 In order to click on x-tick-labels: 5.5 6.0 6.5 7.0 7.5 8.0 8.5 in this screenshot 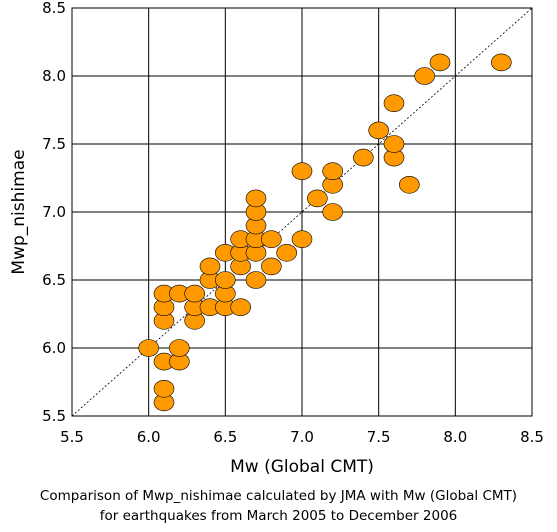, I will do `click(302, 437)`.